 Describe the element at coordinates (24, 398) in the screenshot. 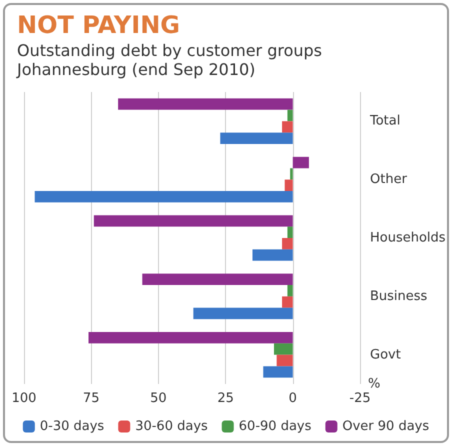

I see `x-tick-label: 100` at that location.